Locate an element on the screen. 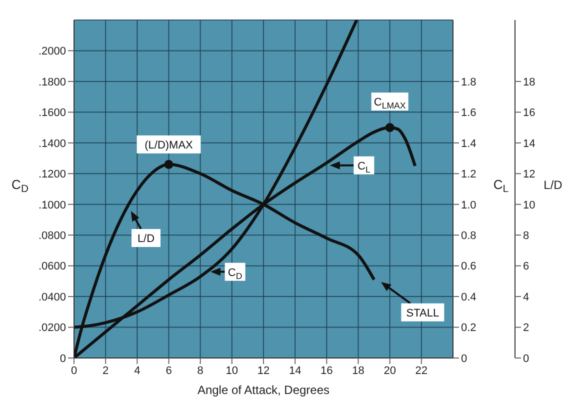 Image resolution: width=579 pixels, height=412 pixels. y2-tick-label: 0.2 is located at coordinates (468, 328).